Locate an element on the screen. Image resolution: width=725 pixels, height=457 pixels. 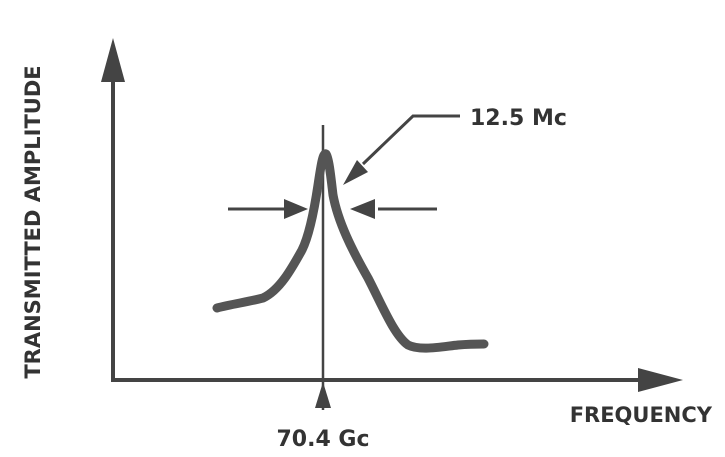
y-axis-label: TRANSMITTED AMPLITUDE is located at coordinates (33, 221).